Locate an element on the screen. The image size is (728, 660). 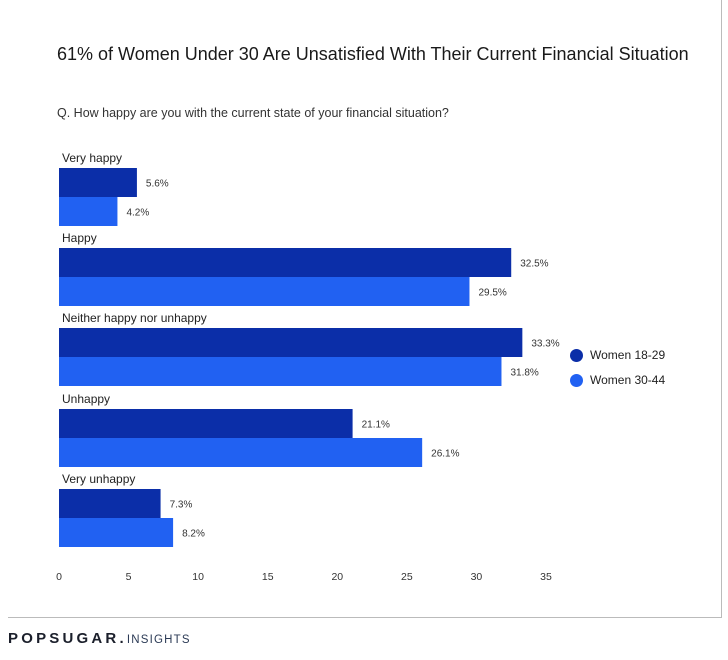
data-label: 26.1% is located at coordinates (445, 454).